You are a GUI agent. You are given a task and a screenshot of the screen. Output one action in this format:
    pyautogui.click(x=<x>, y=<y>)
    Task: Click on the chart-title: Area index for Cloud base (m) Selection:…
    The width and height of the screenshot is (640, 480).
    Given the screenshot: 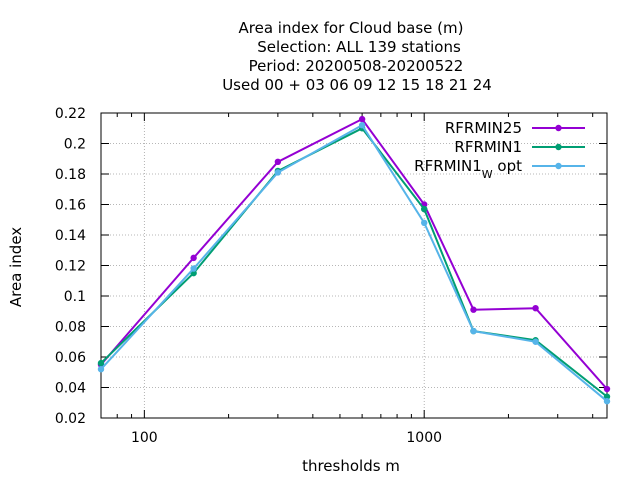 What is the action you would take?
    pyautogui.click(x=357, y=56)
    